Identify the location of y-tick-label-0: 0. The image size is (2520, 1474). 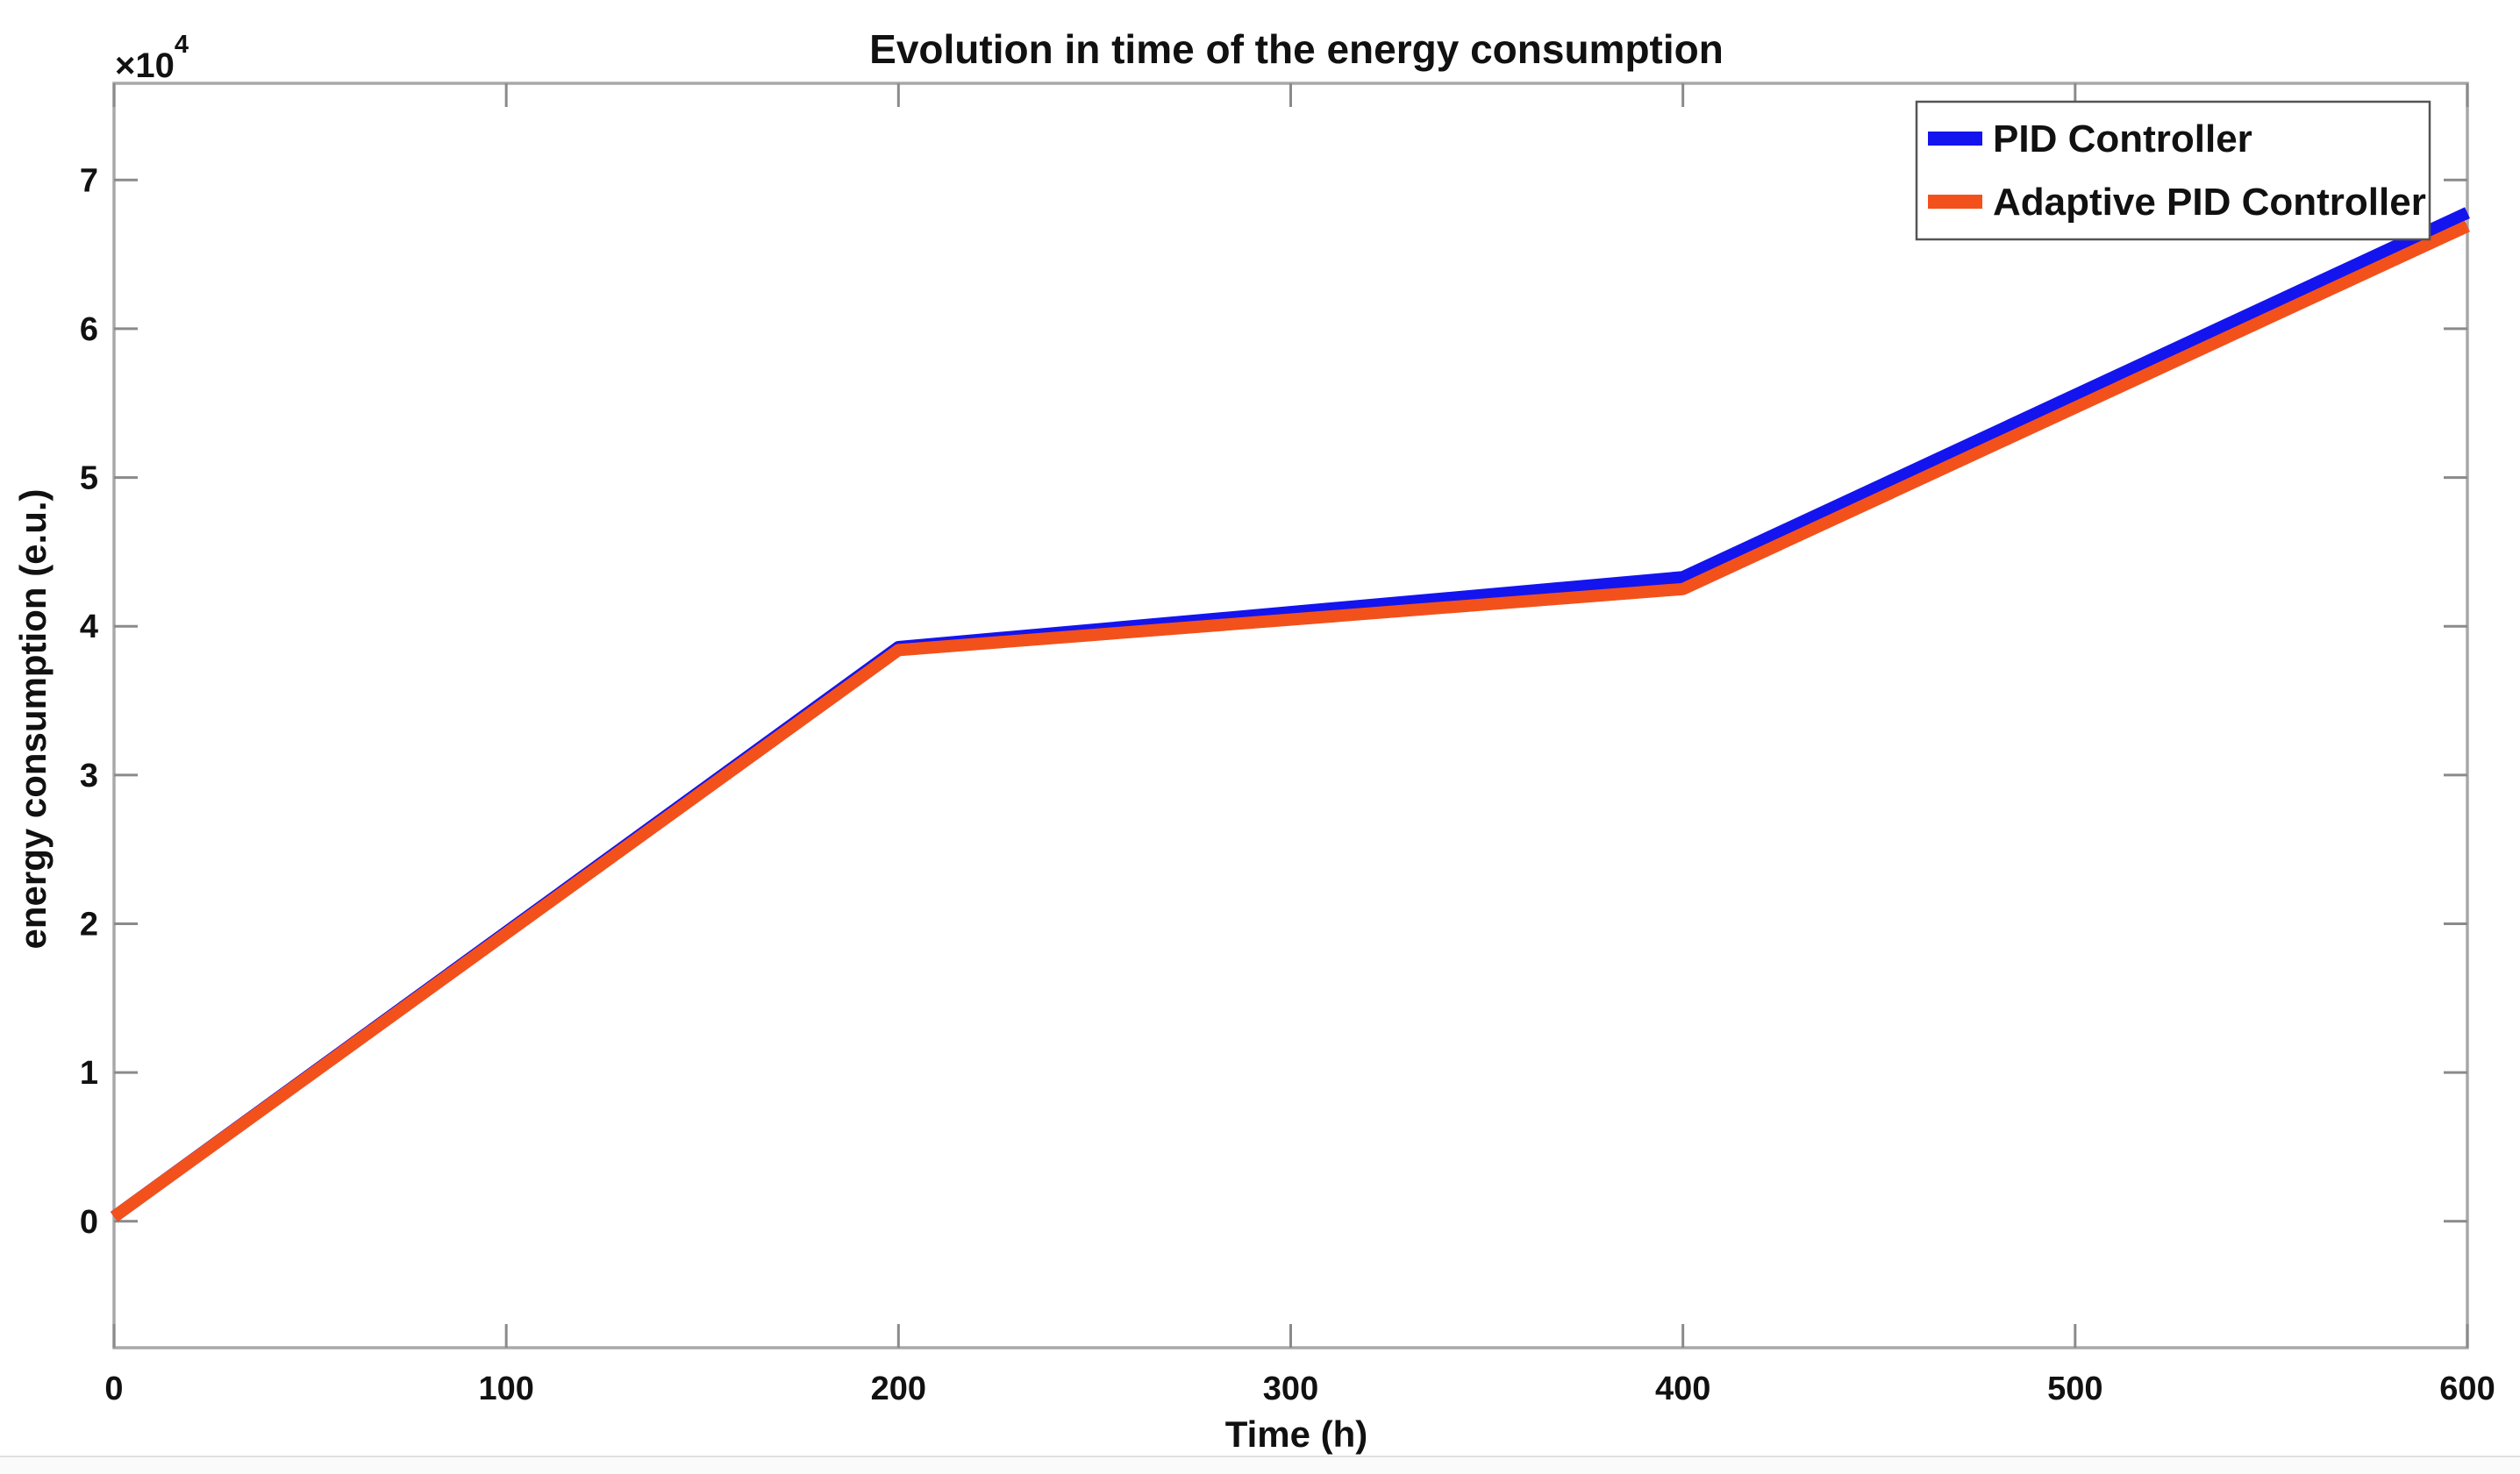
(89, 1222).